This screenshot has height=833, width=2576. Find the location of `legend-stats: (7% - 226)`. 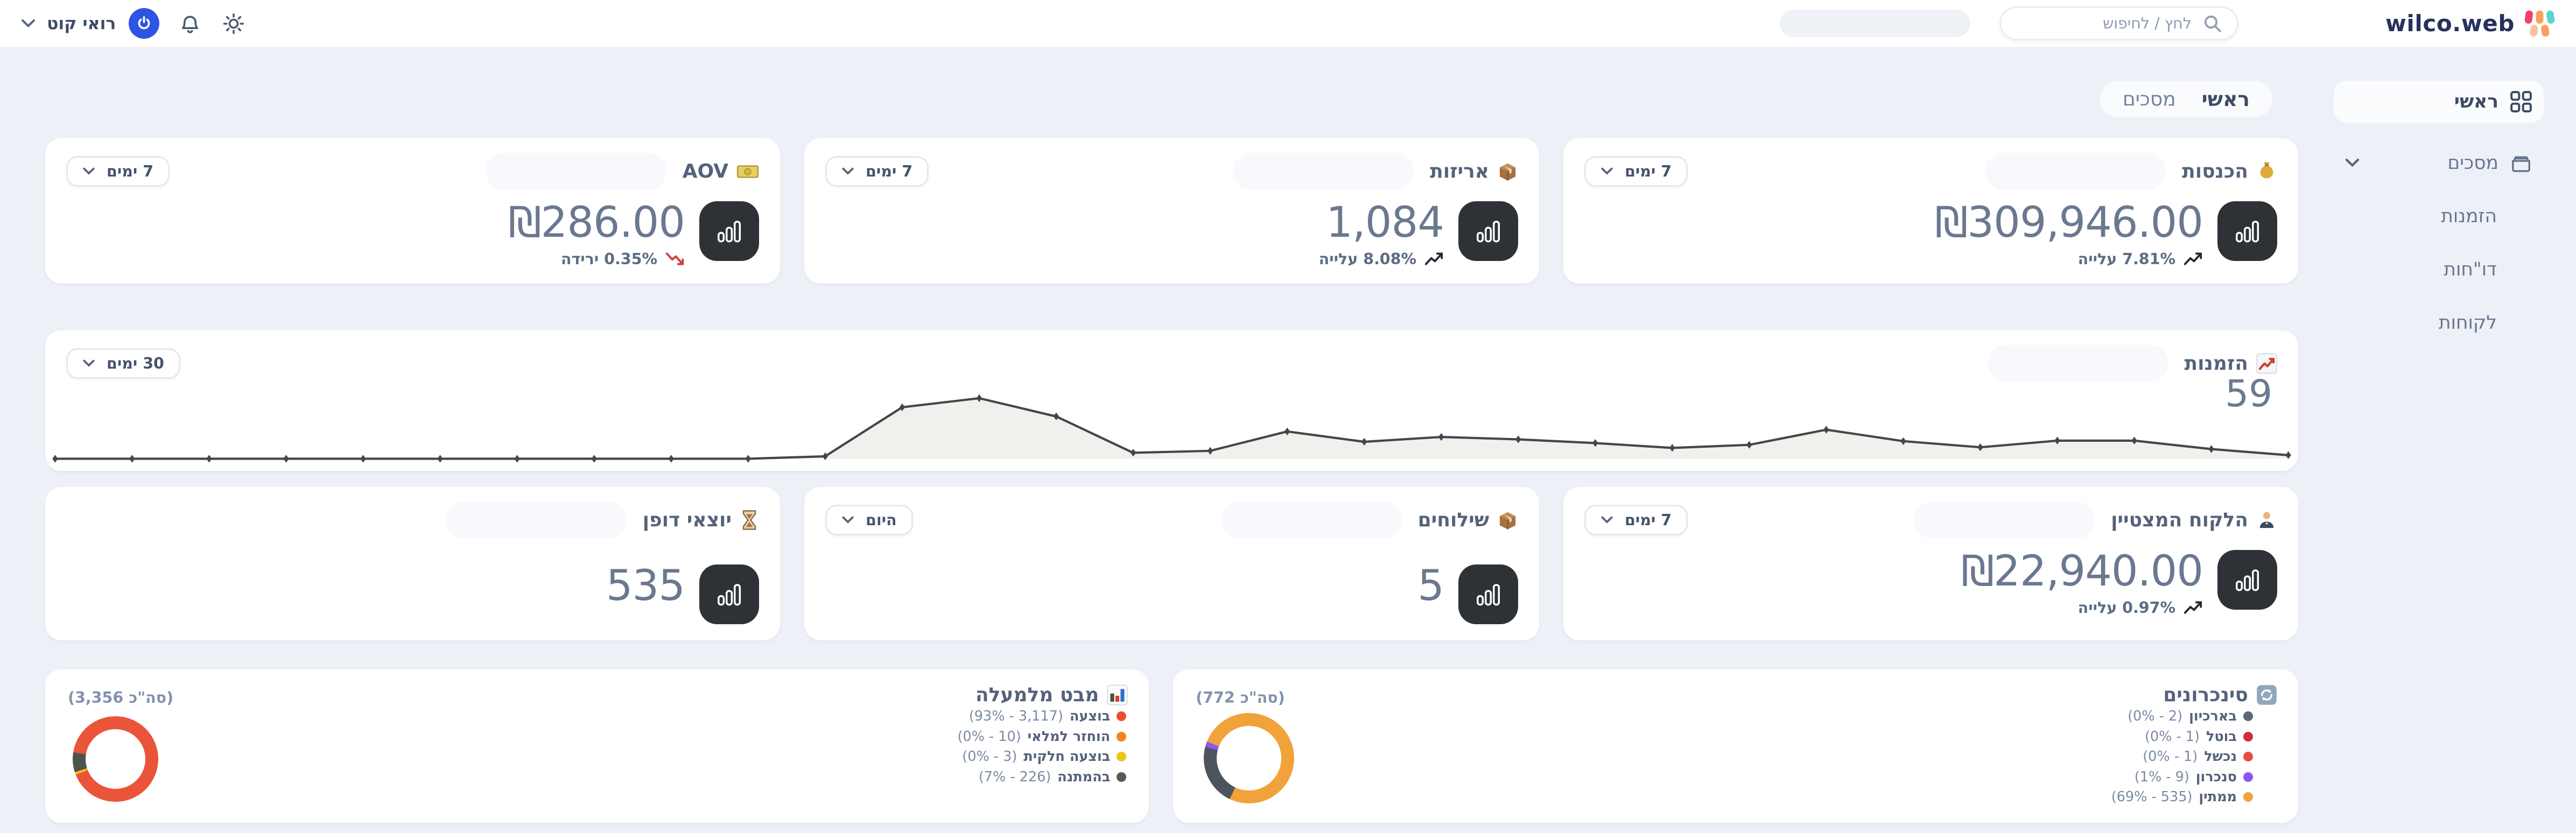

legend-stats: (7% - 226) is located at coordinates (1014, 777).